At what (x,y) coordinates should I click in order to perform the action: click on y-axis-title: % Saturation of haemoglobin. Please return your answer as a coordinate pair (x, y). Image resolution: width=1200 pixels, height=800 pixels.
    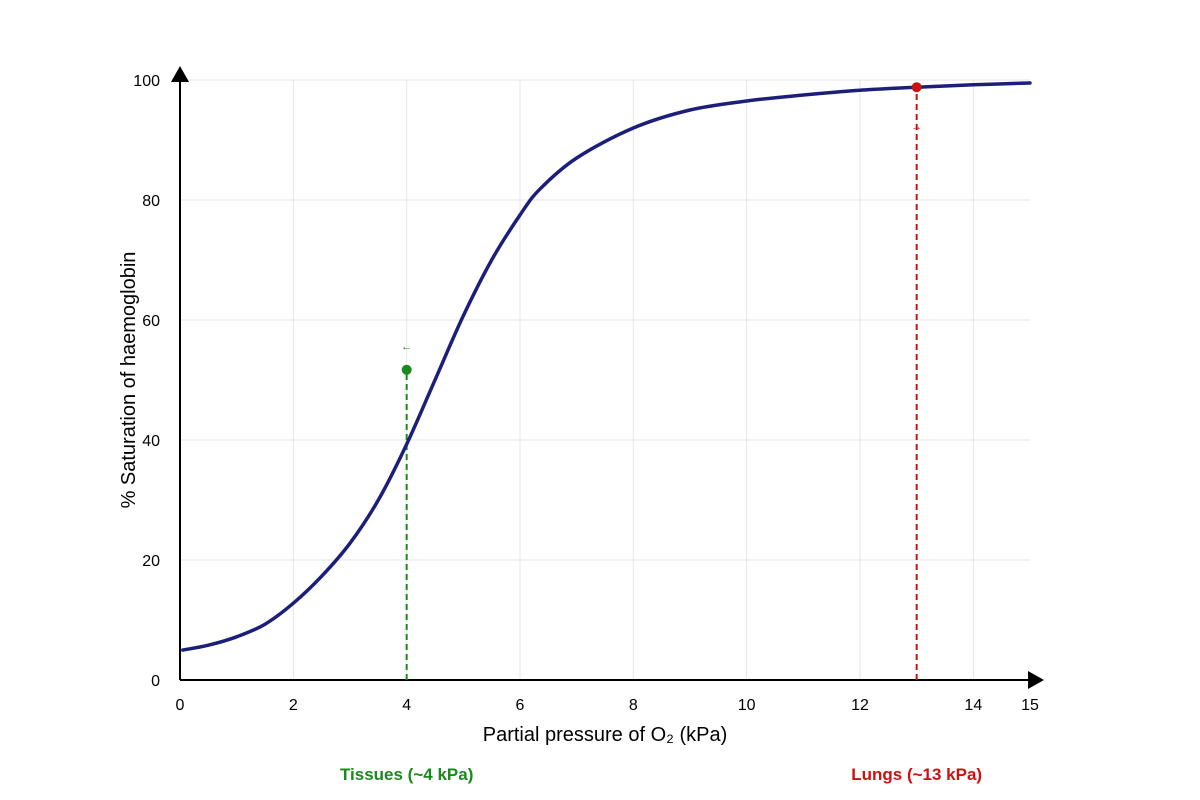
    Looking at the image, I should click on (129, 380).